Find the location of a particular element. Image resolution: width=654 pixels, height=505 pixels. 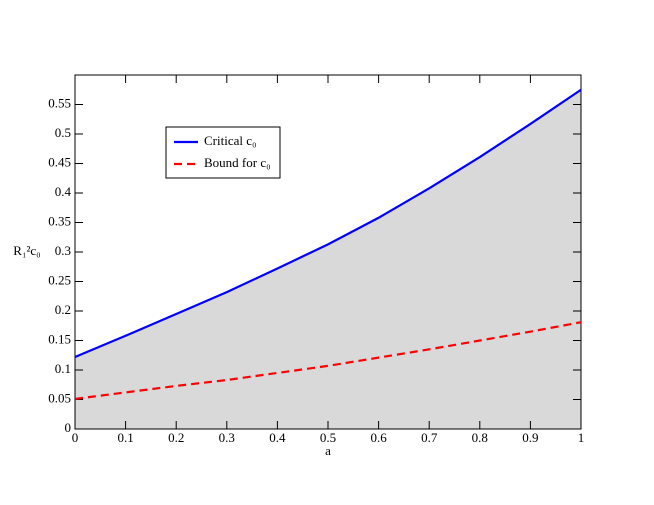

x-tick-label: 0.6 is located at coordinates (378, 437).